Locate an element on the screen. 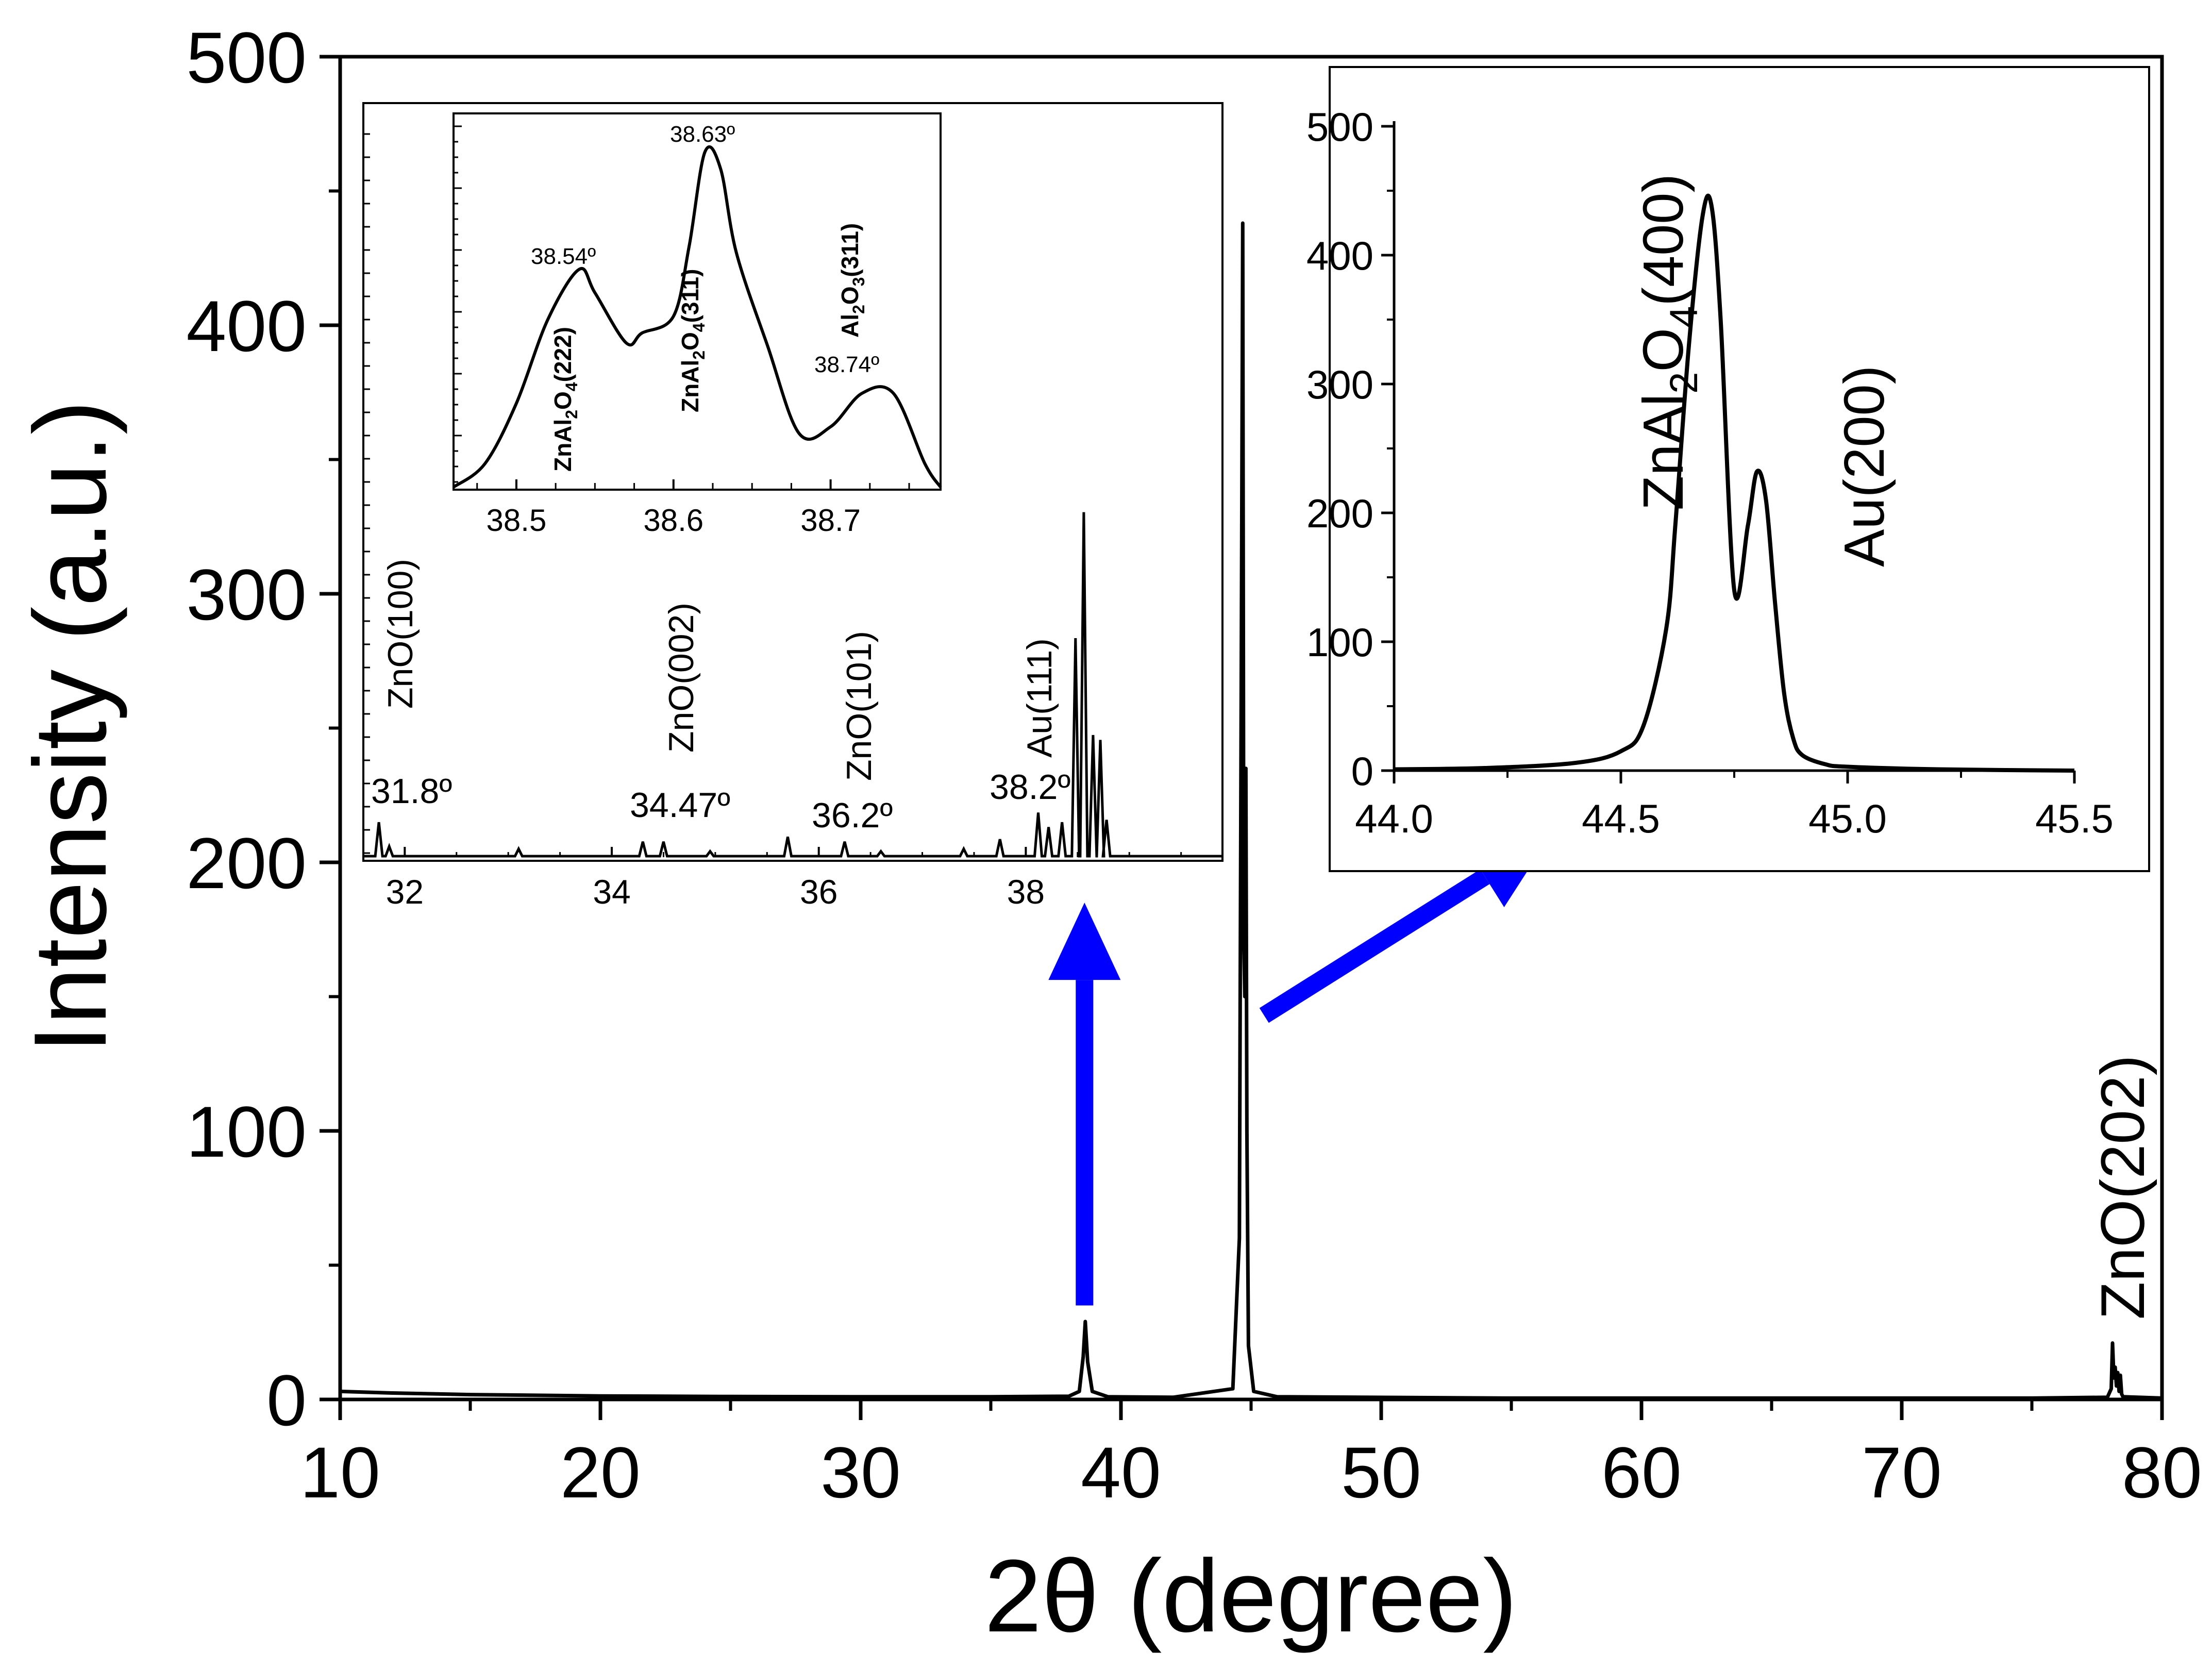 This screenshot has height=1668, width=2212. y-tick-label: 300 is located at coordinates (246, 594).